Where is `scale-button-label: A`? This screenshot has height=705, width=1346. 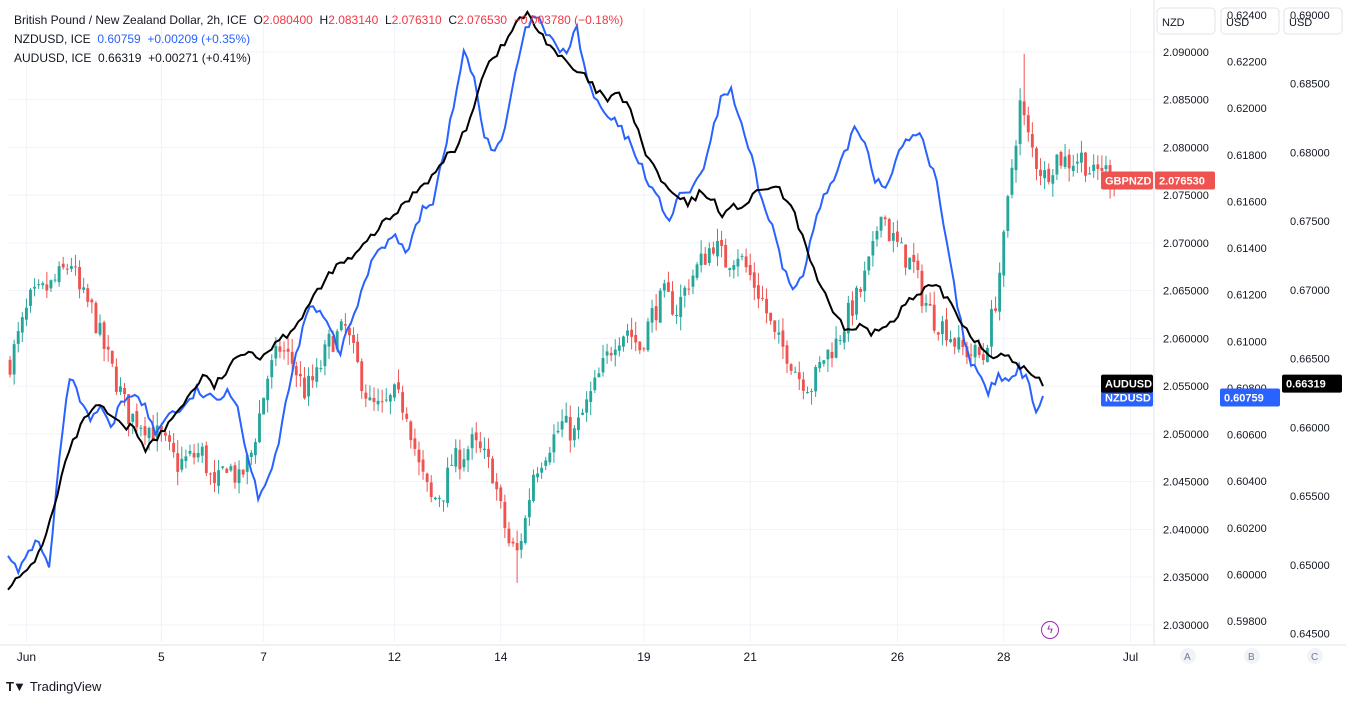
scale-button-label: A is located at coordinates (1187, 657).